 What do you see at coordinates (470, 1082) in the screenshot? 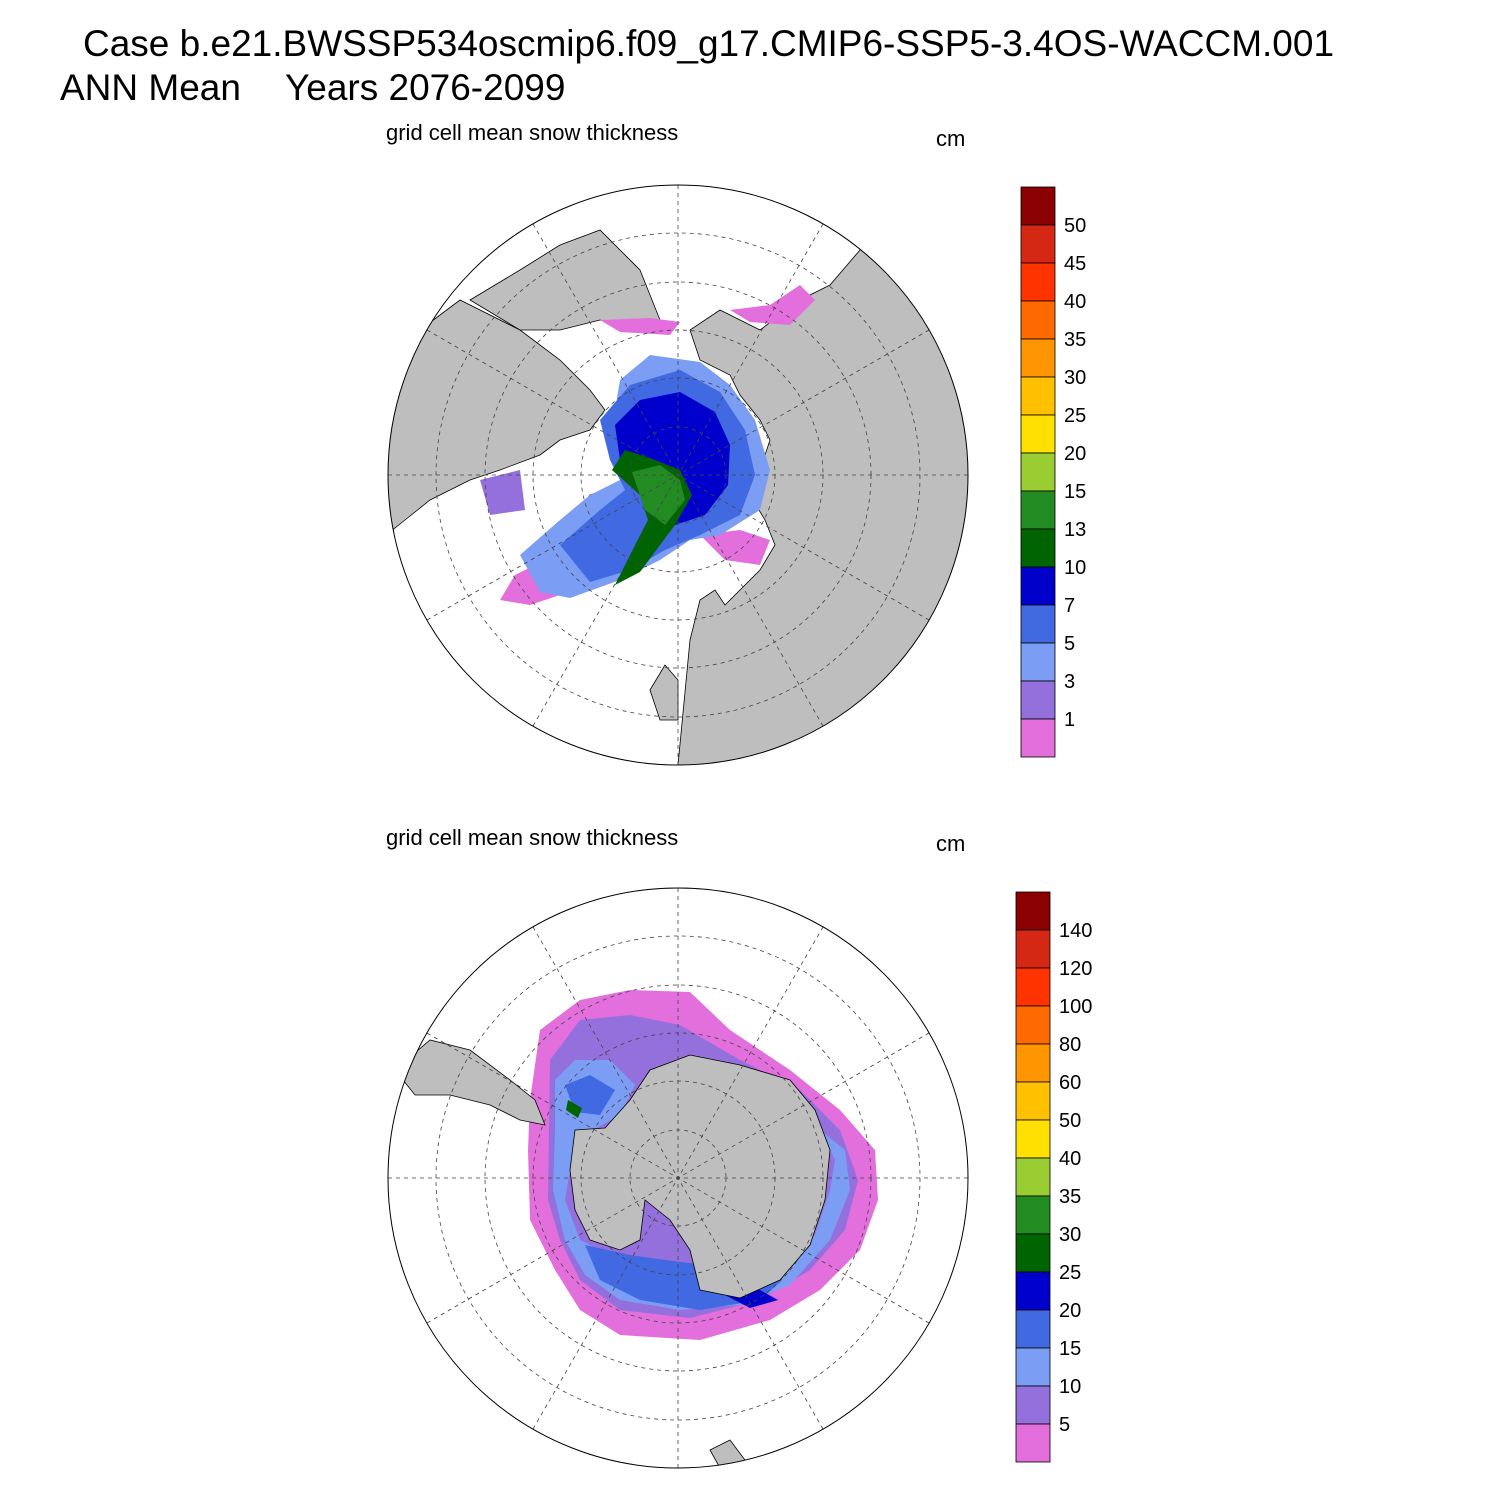
I see `sh-south-america-land` at bounding box center [470, 1082].